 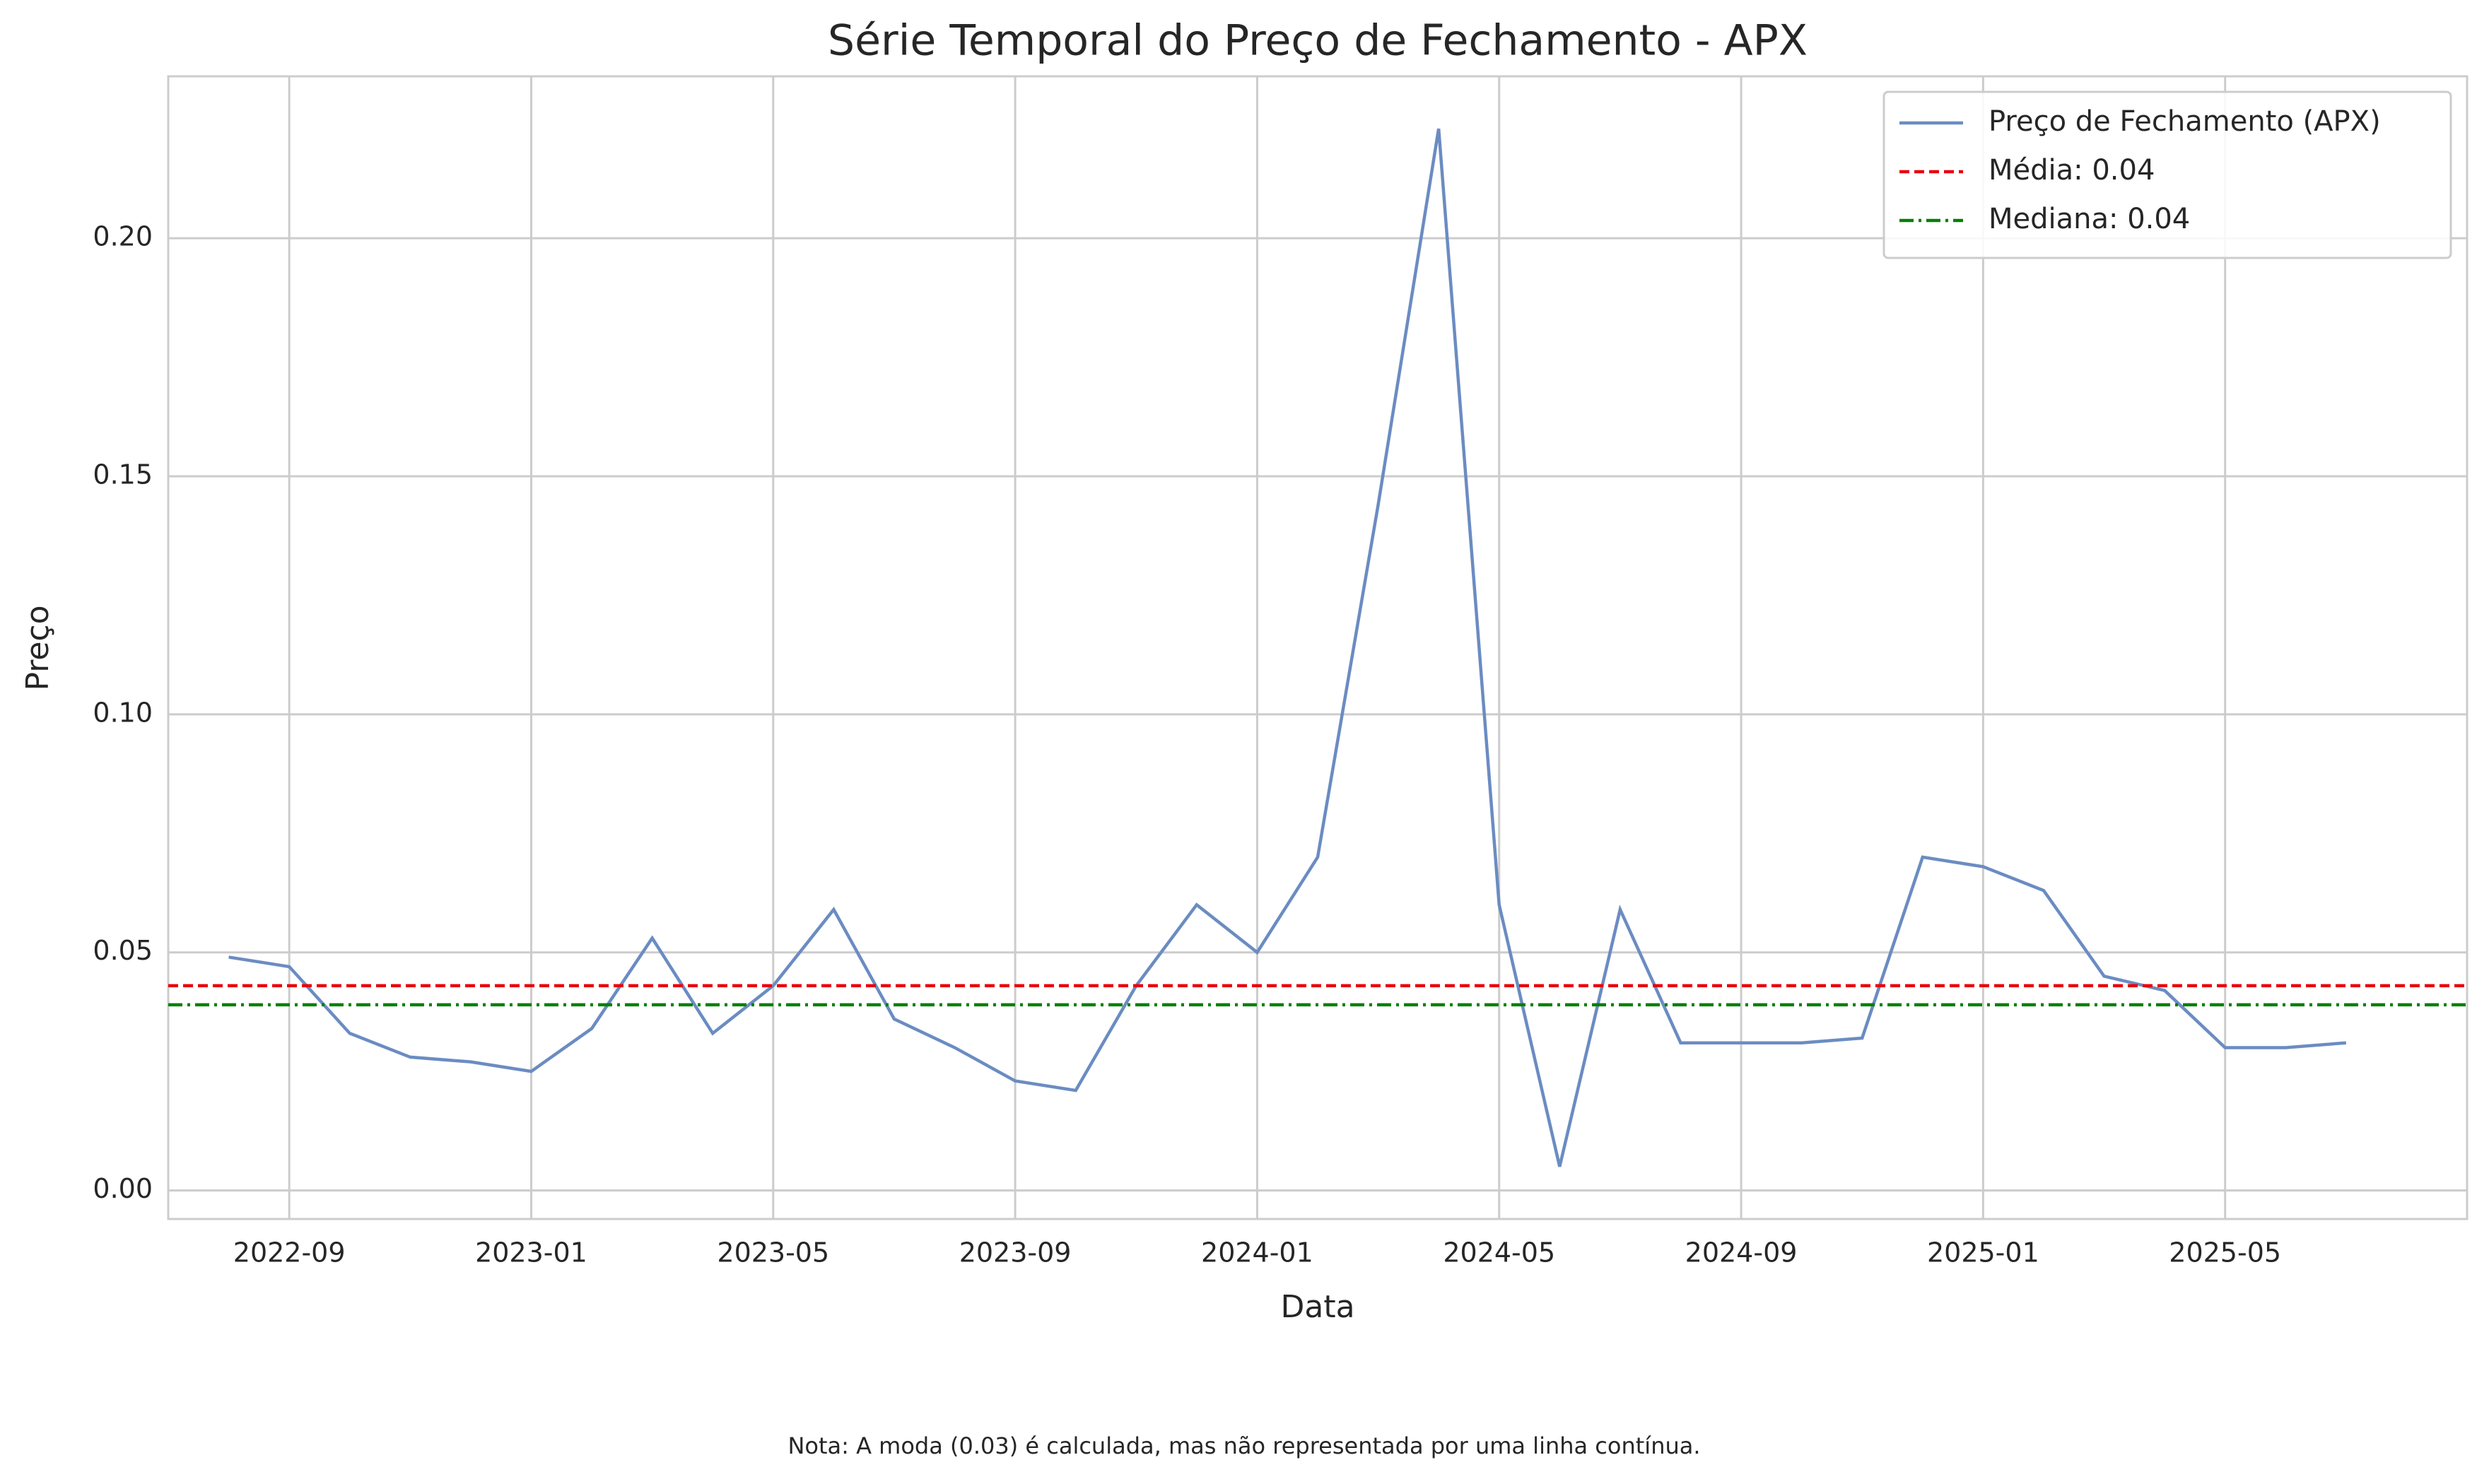 I want to click on x-tick-label: 2024-09, so click(x=1742, y=1252).